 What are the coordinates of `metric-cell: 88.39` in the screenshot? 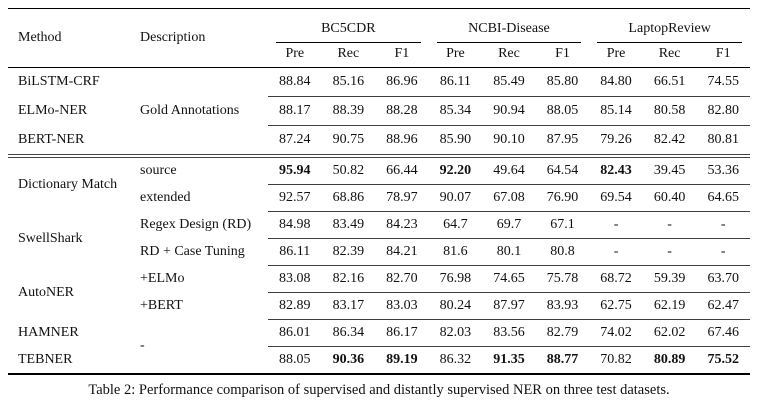 It's located at (348, 111).